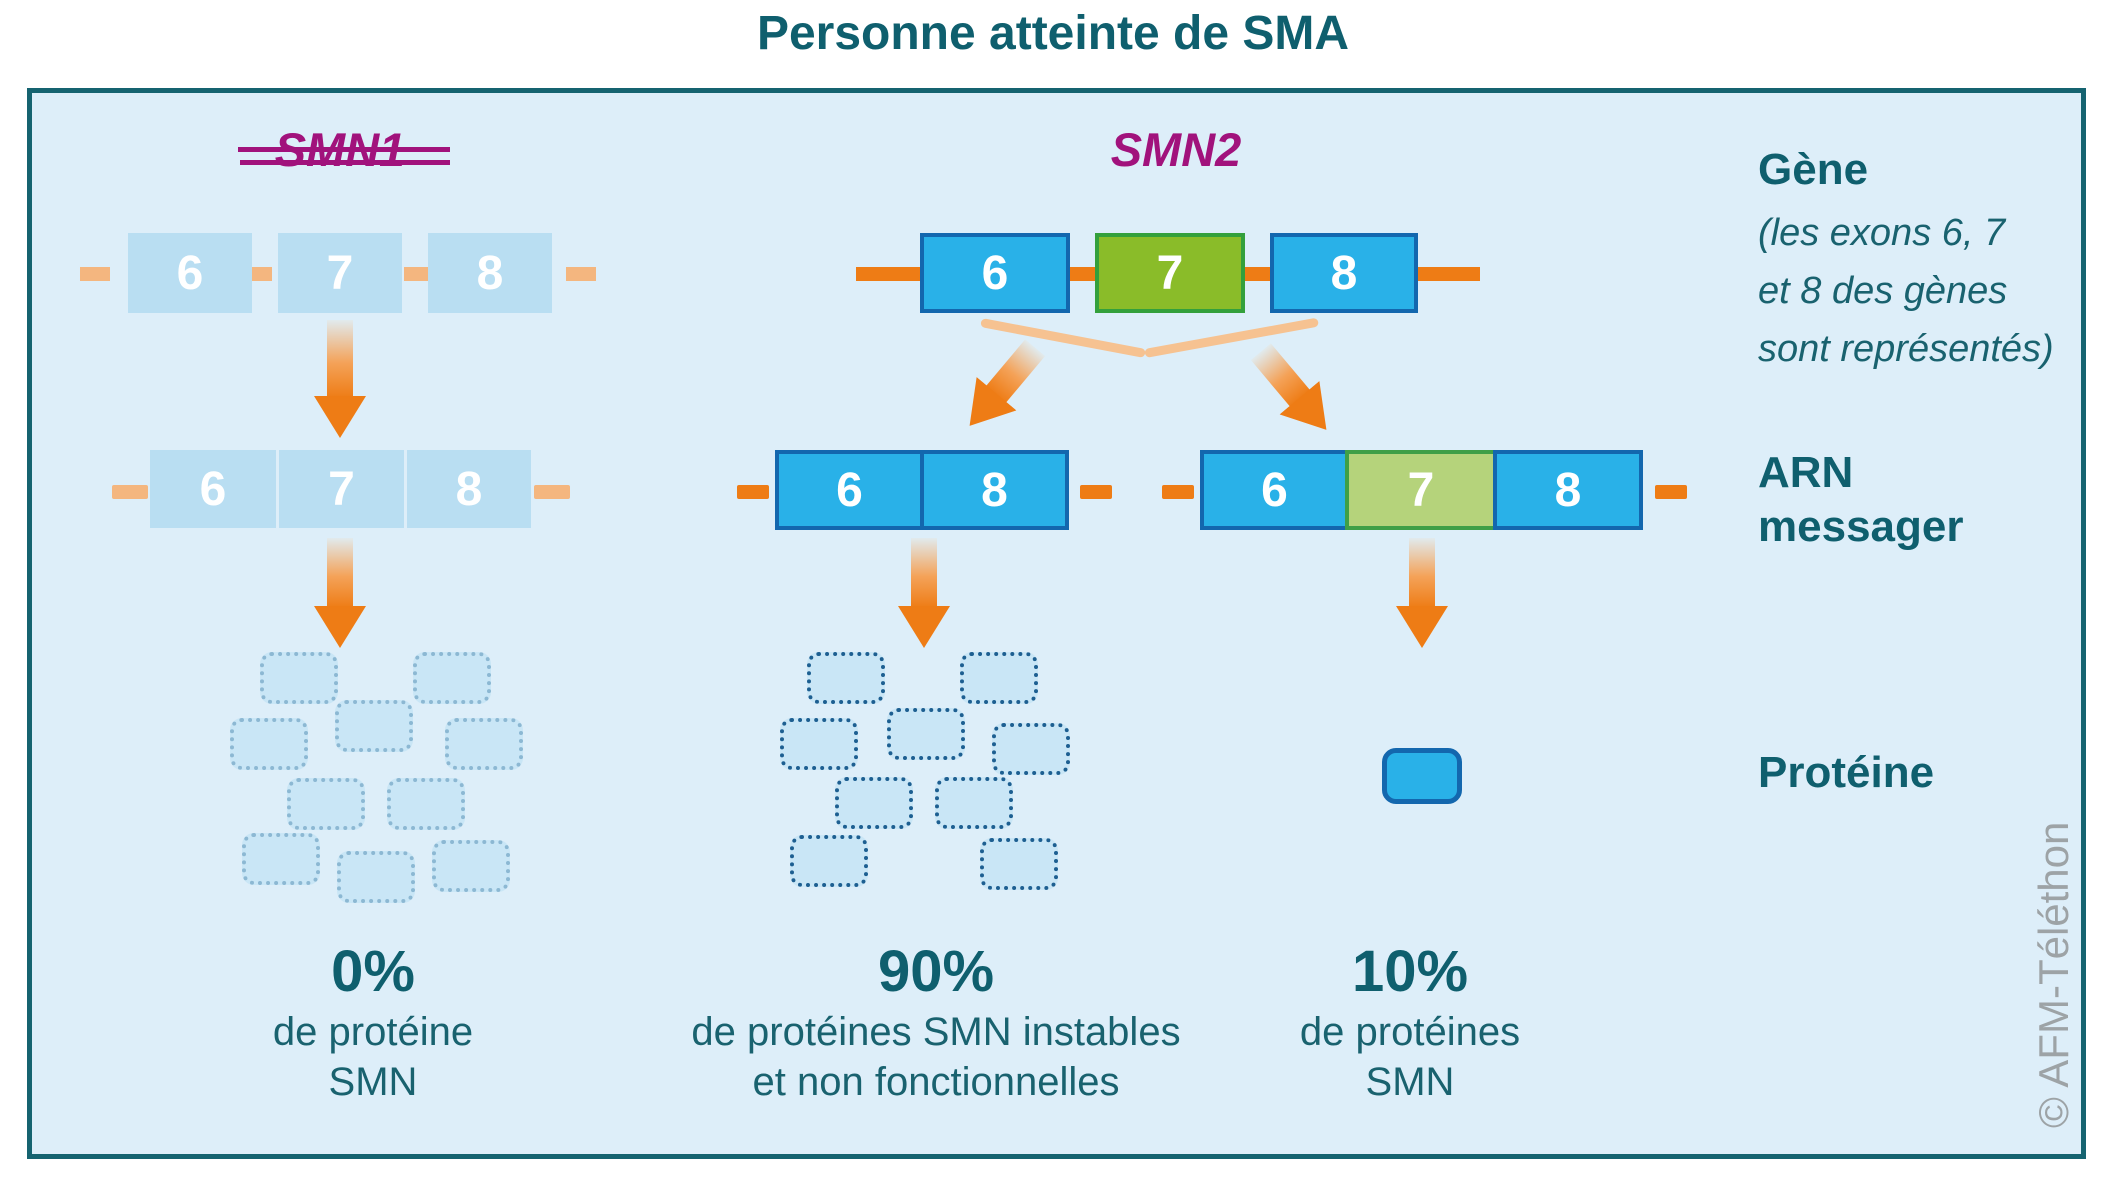 This screenshot has width=2106, height=1189. Describe the element at coordinates (1883, 291) in the screenshot. I see `legend-gene-note-line2: et 8 des gènes` at that location.